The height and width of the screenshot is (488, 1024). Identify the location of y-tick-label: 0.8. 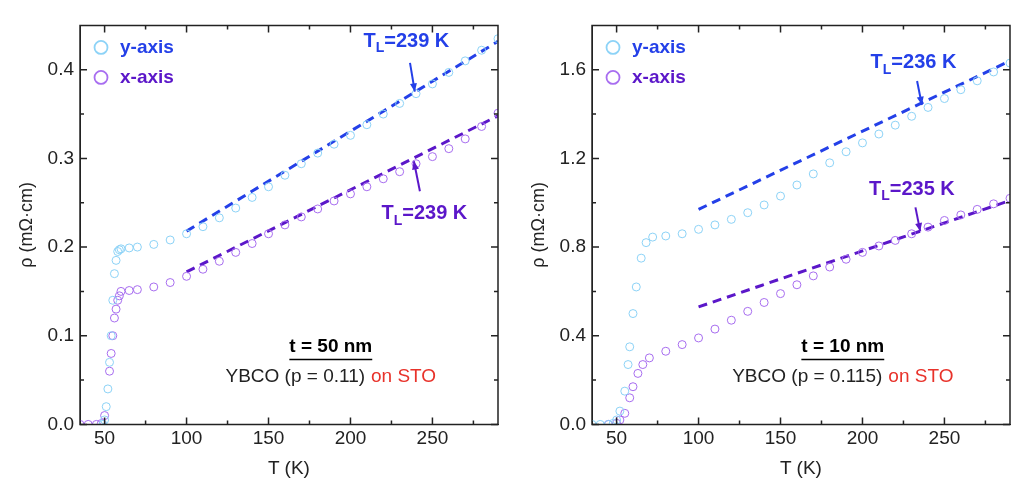
(573, 246).